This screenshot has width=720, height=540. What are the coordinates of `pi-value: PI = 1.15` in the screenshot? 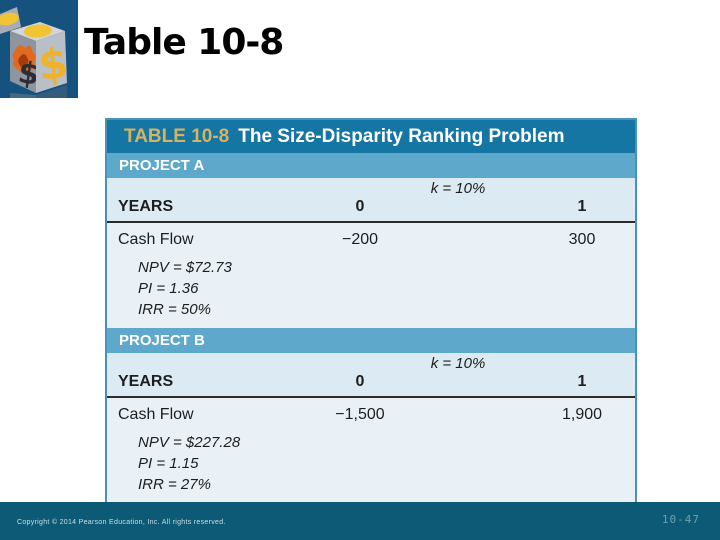 It's located at (168, 463).